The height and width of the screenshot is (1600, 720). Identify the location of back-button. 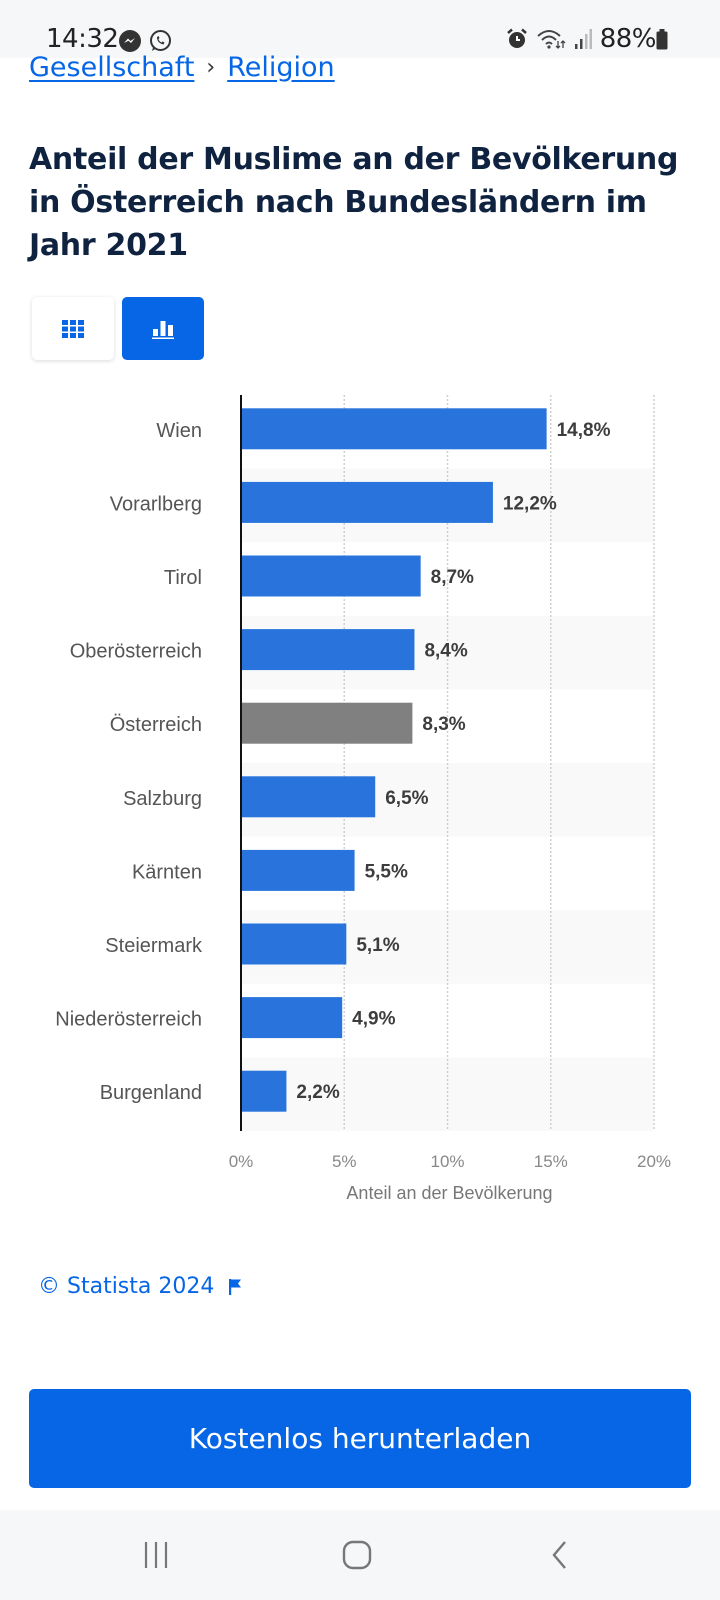
(560, 1555).